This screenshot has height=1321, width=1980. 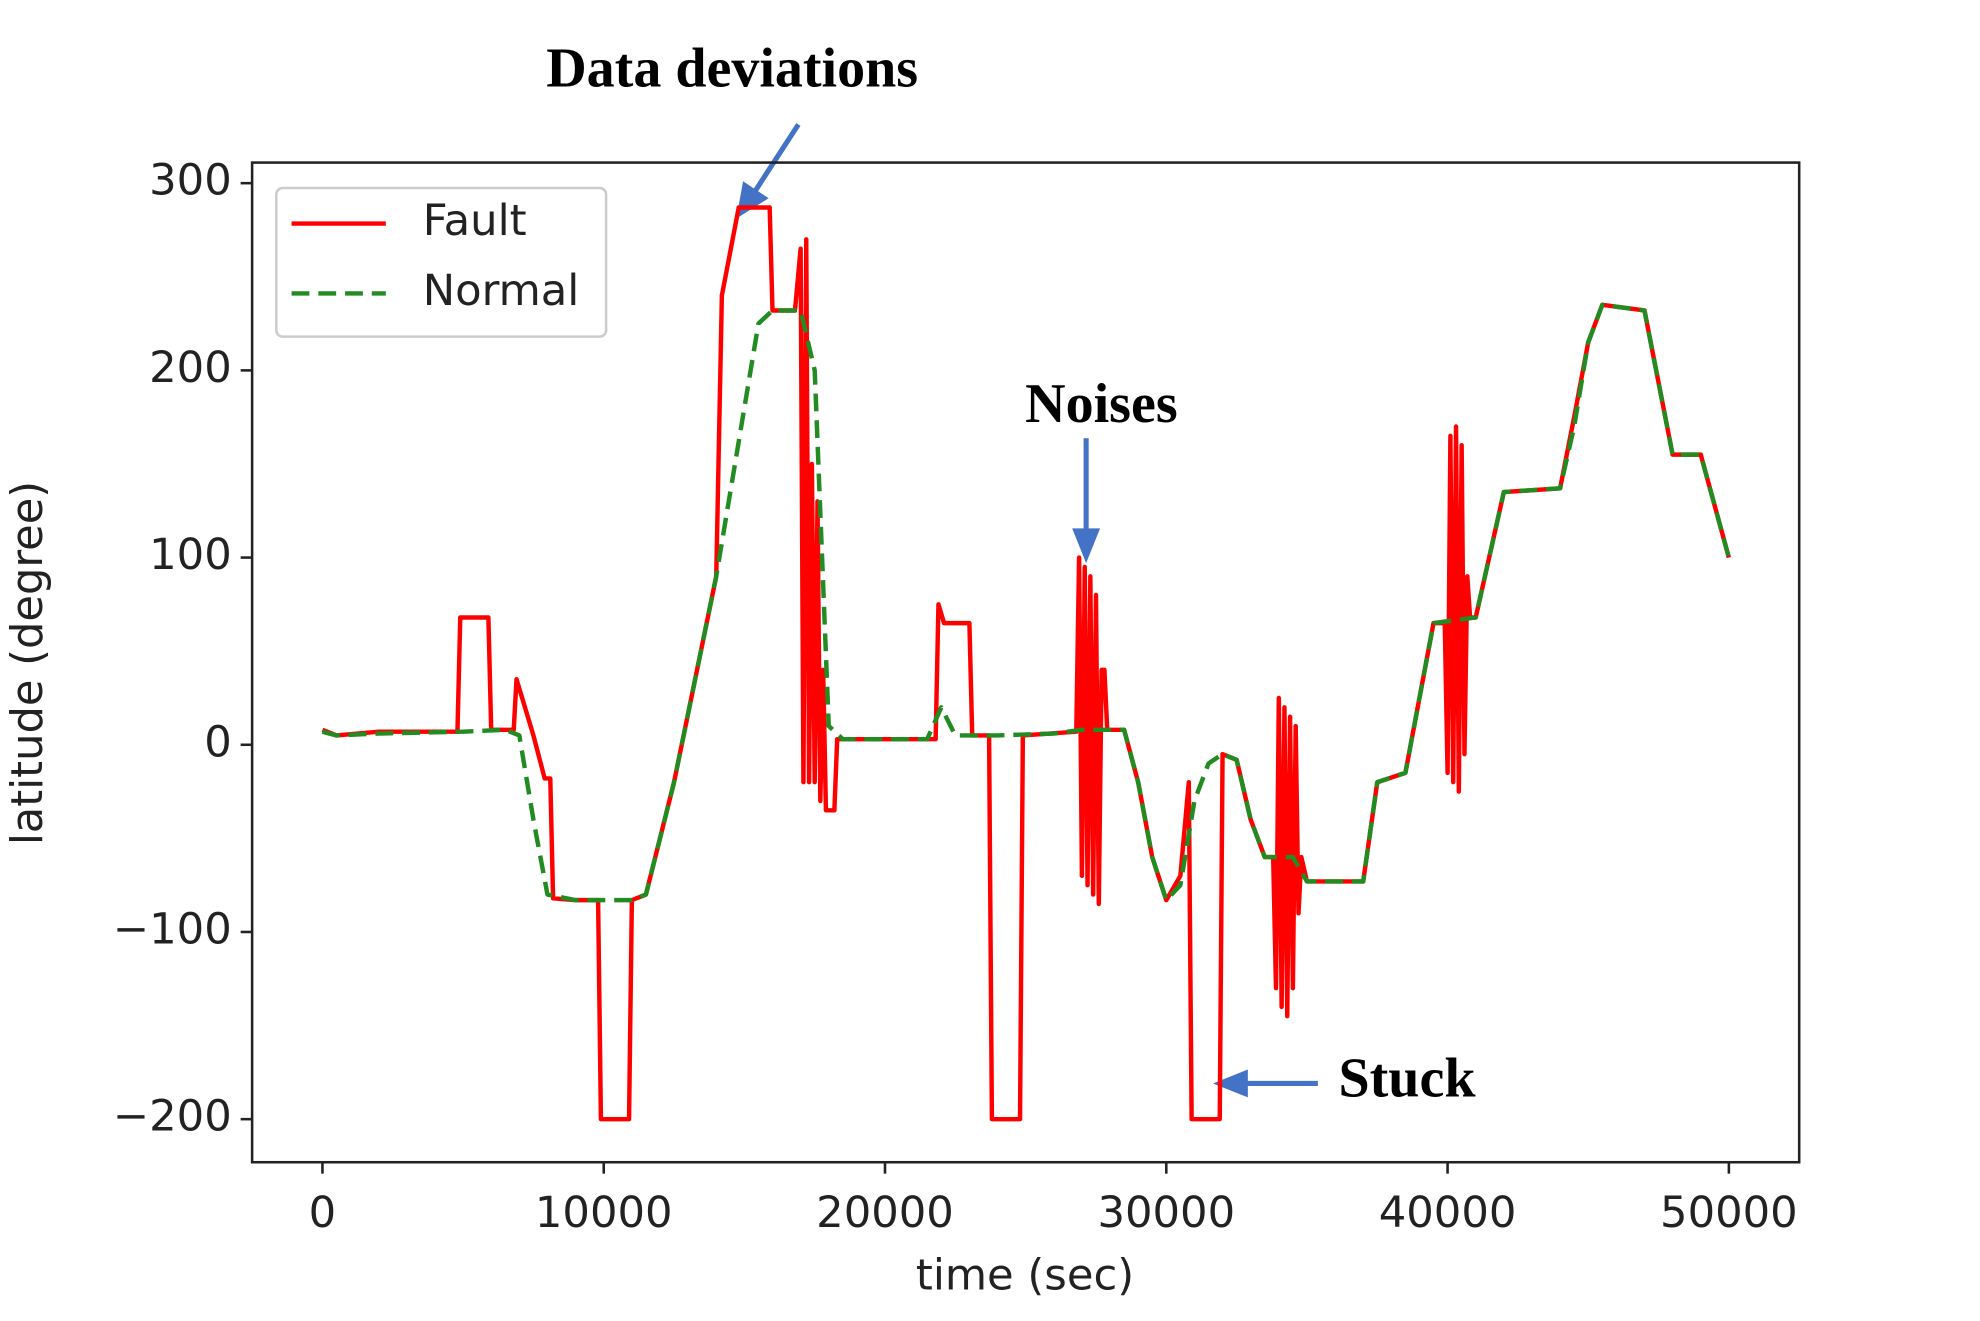 What do you see at coordinates (190, 368) in the screenshot?
I see `y-tick-label: 200` at bounding box center [190, 368].